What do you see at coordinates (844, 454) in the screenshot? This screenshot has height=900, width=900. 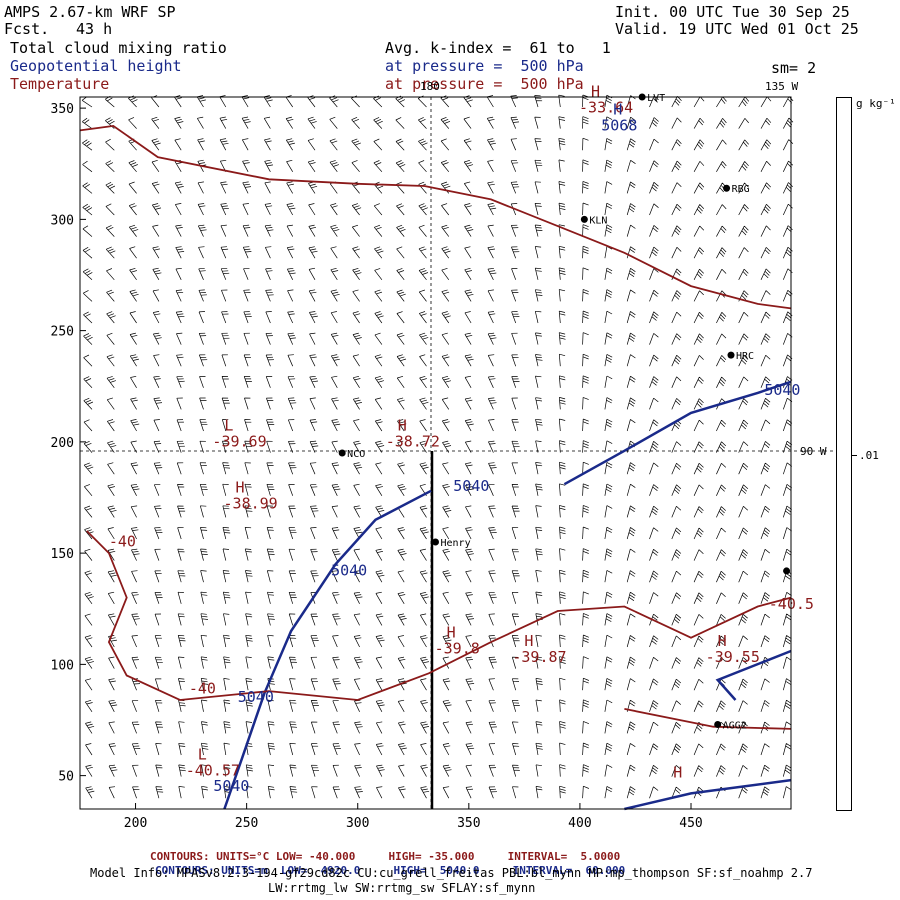 I see `colorbar` at bounding box center [844, 454].